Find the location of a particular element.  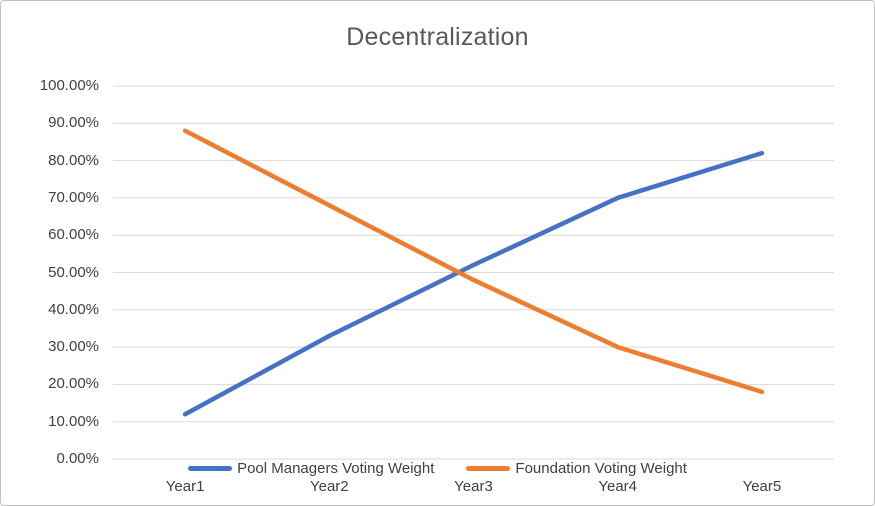

legend-label: Pool Managers Voting Weight is located at coordinates (336, 468).